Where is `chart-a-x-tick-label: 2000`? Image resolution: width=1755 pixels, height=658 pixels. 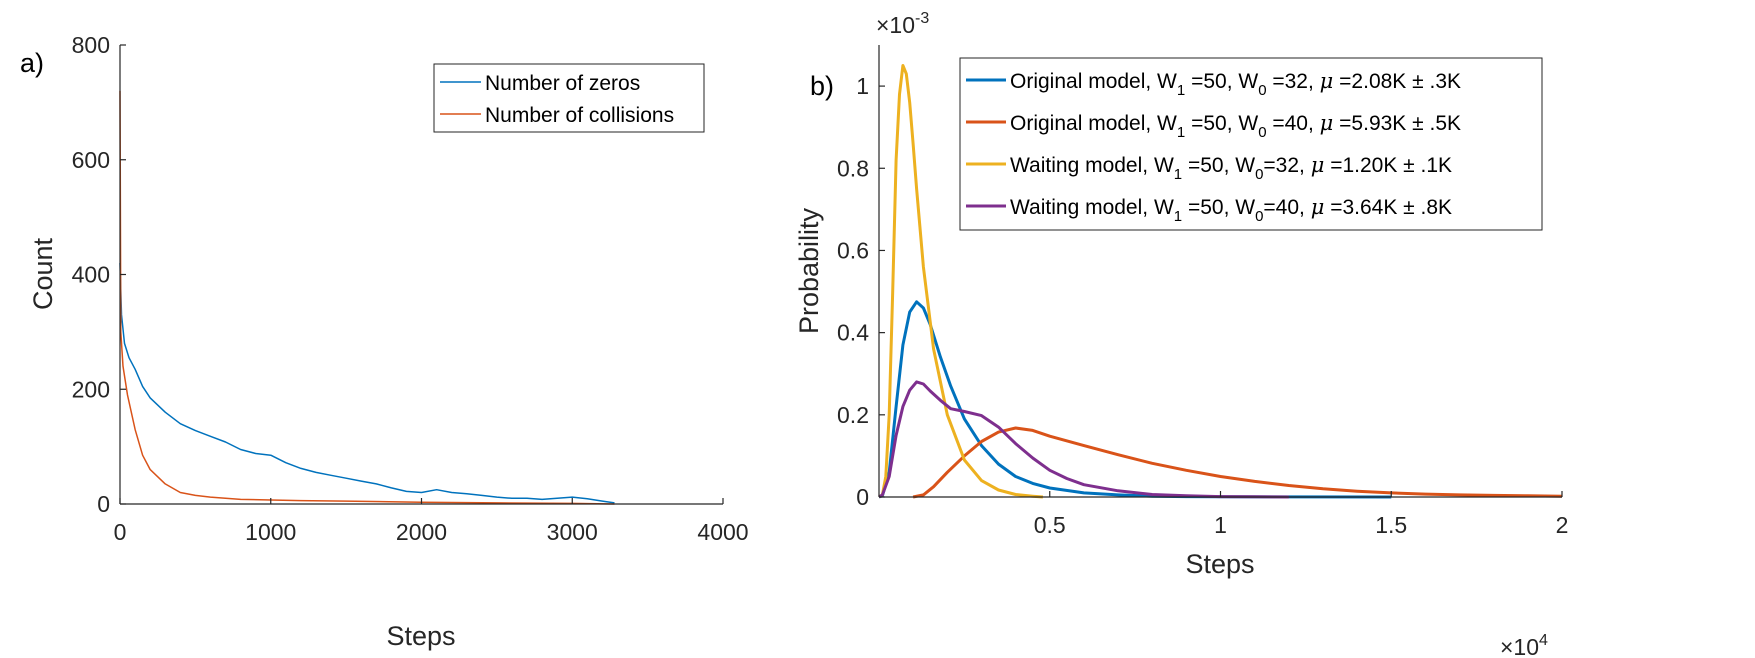 chart-a-x-tick-label: 2000 is located at coordinates (421, 532).